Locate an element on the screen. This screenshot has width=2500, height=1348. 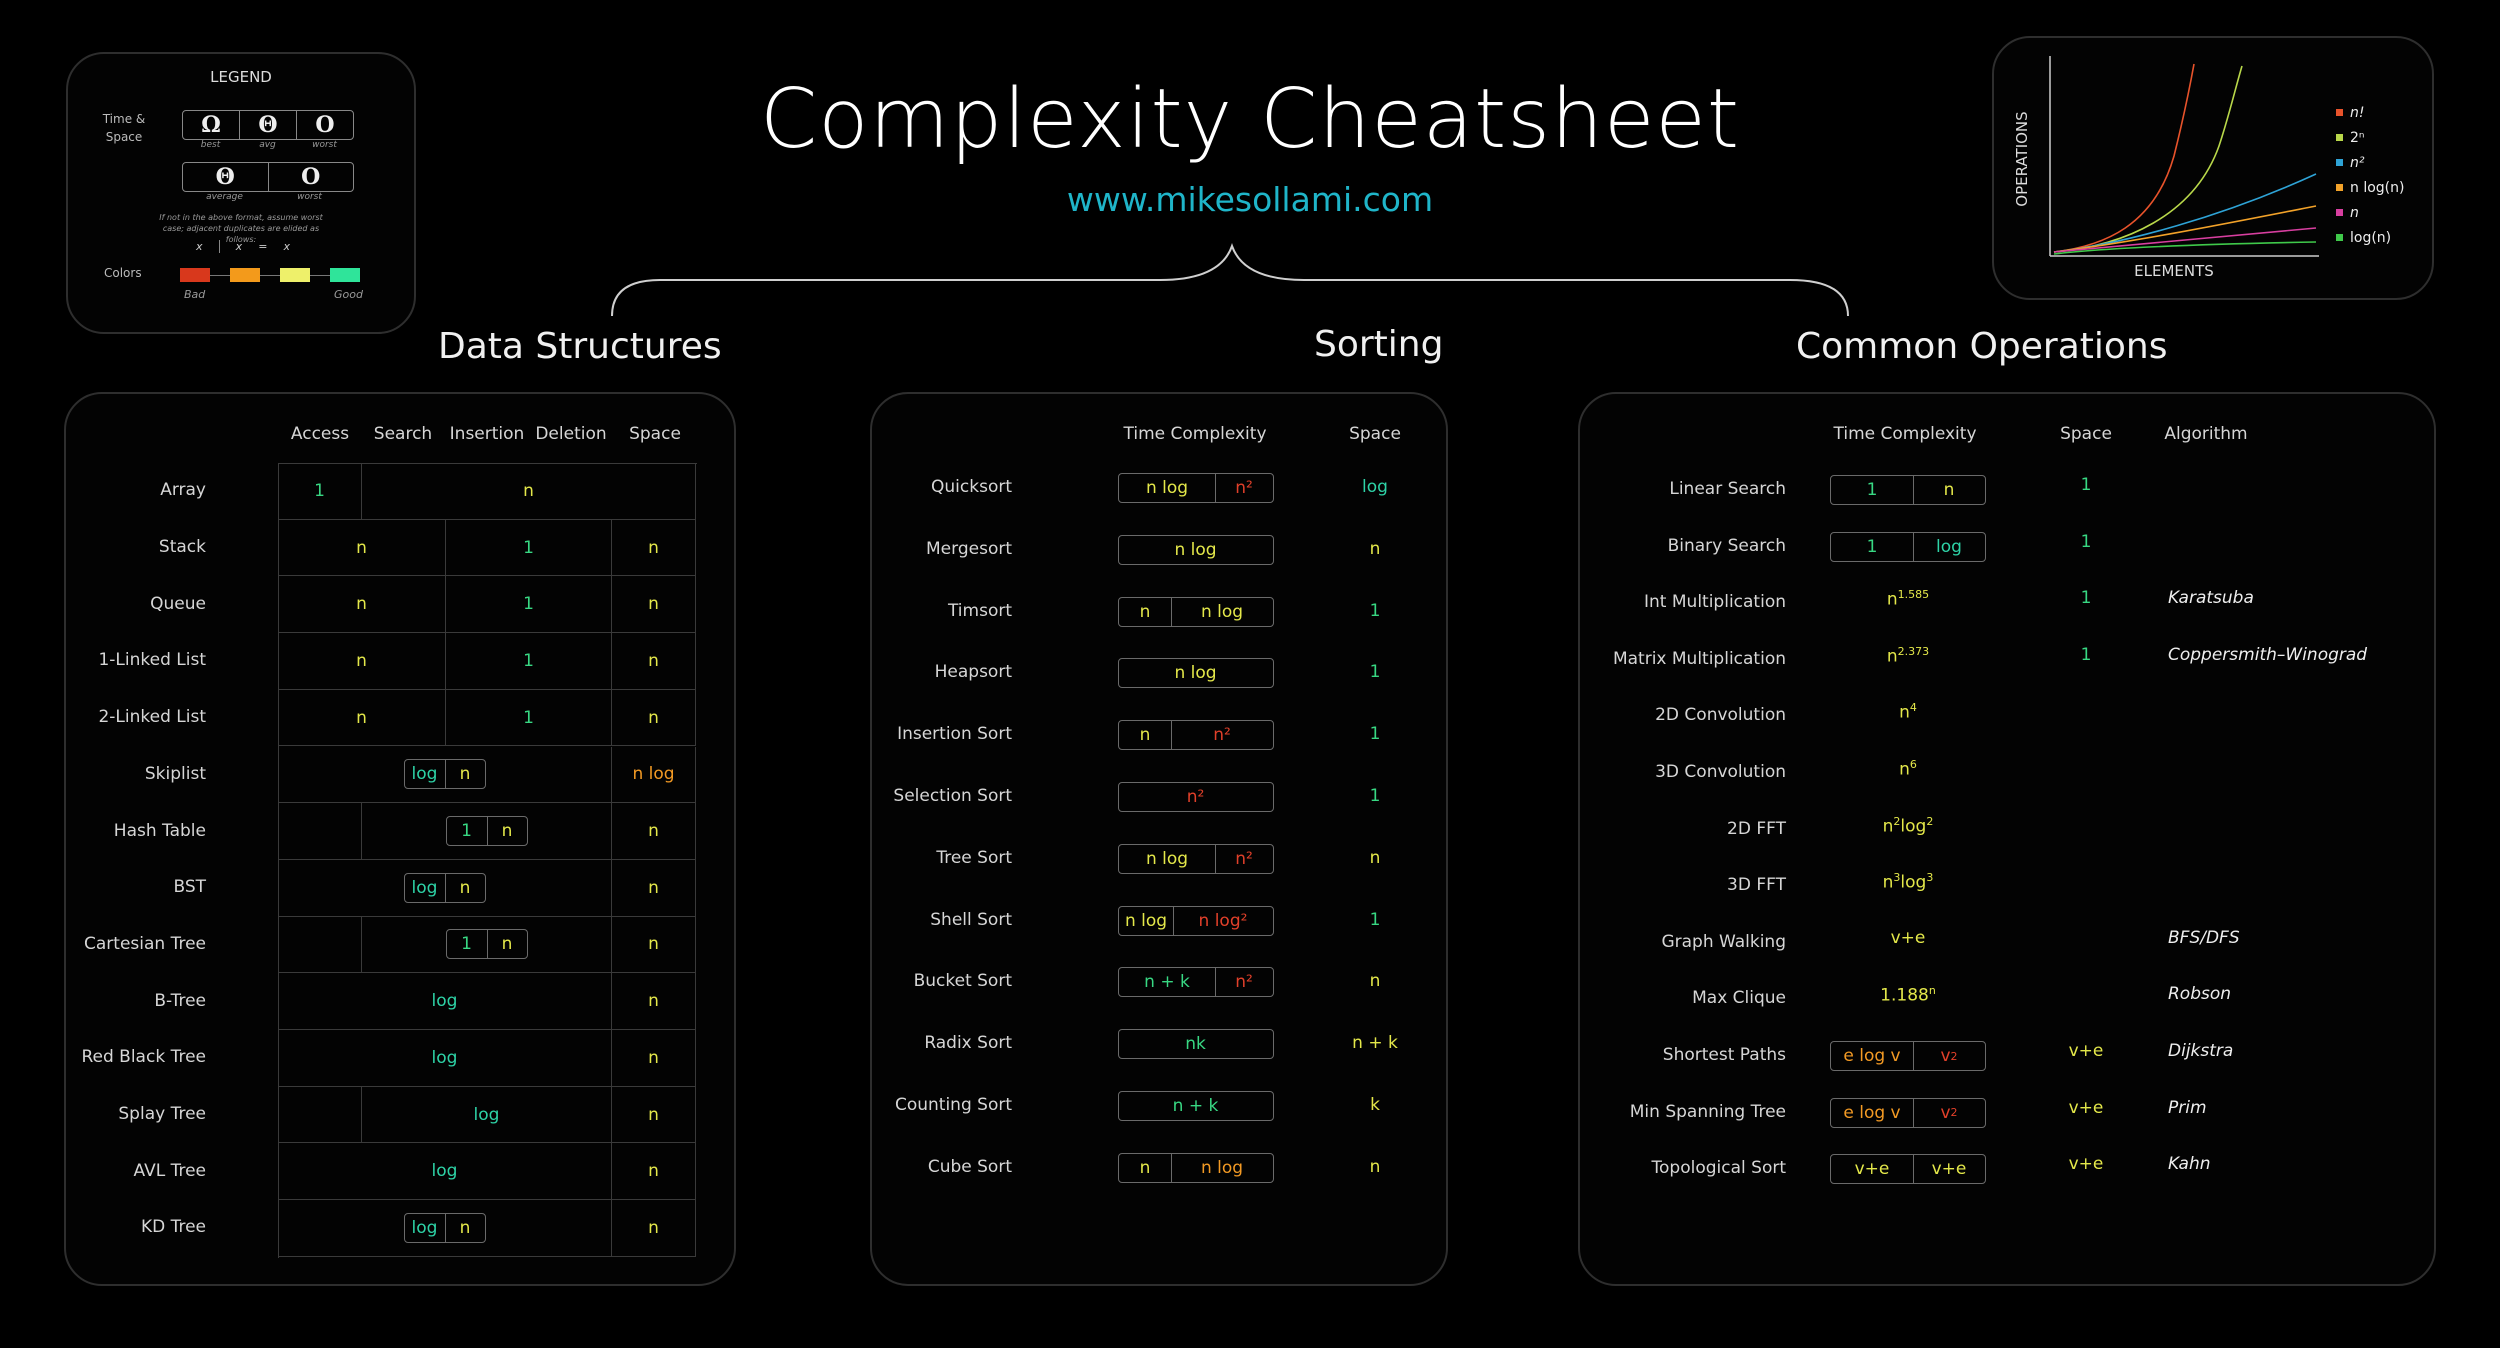
good-label: Good is located at coordinates (348, 294).